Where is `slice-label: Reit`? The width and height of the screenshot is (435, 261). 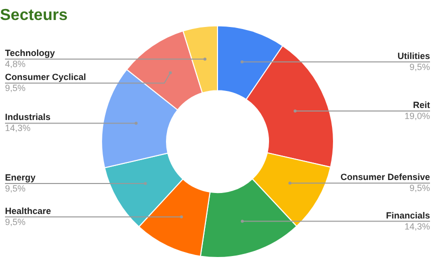
slice-label: Reit is located at coordinates (421, 105).